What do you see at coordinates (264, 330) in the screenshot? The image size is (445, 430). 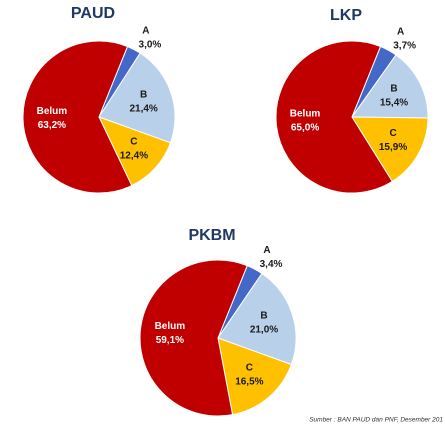 I see `slice-value: 21,0%` at bounding box center [264, 330].